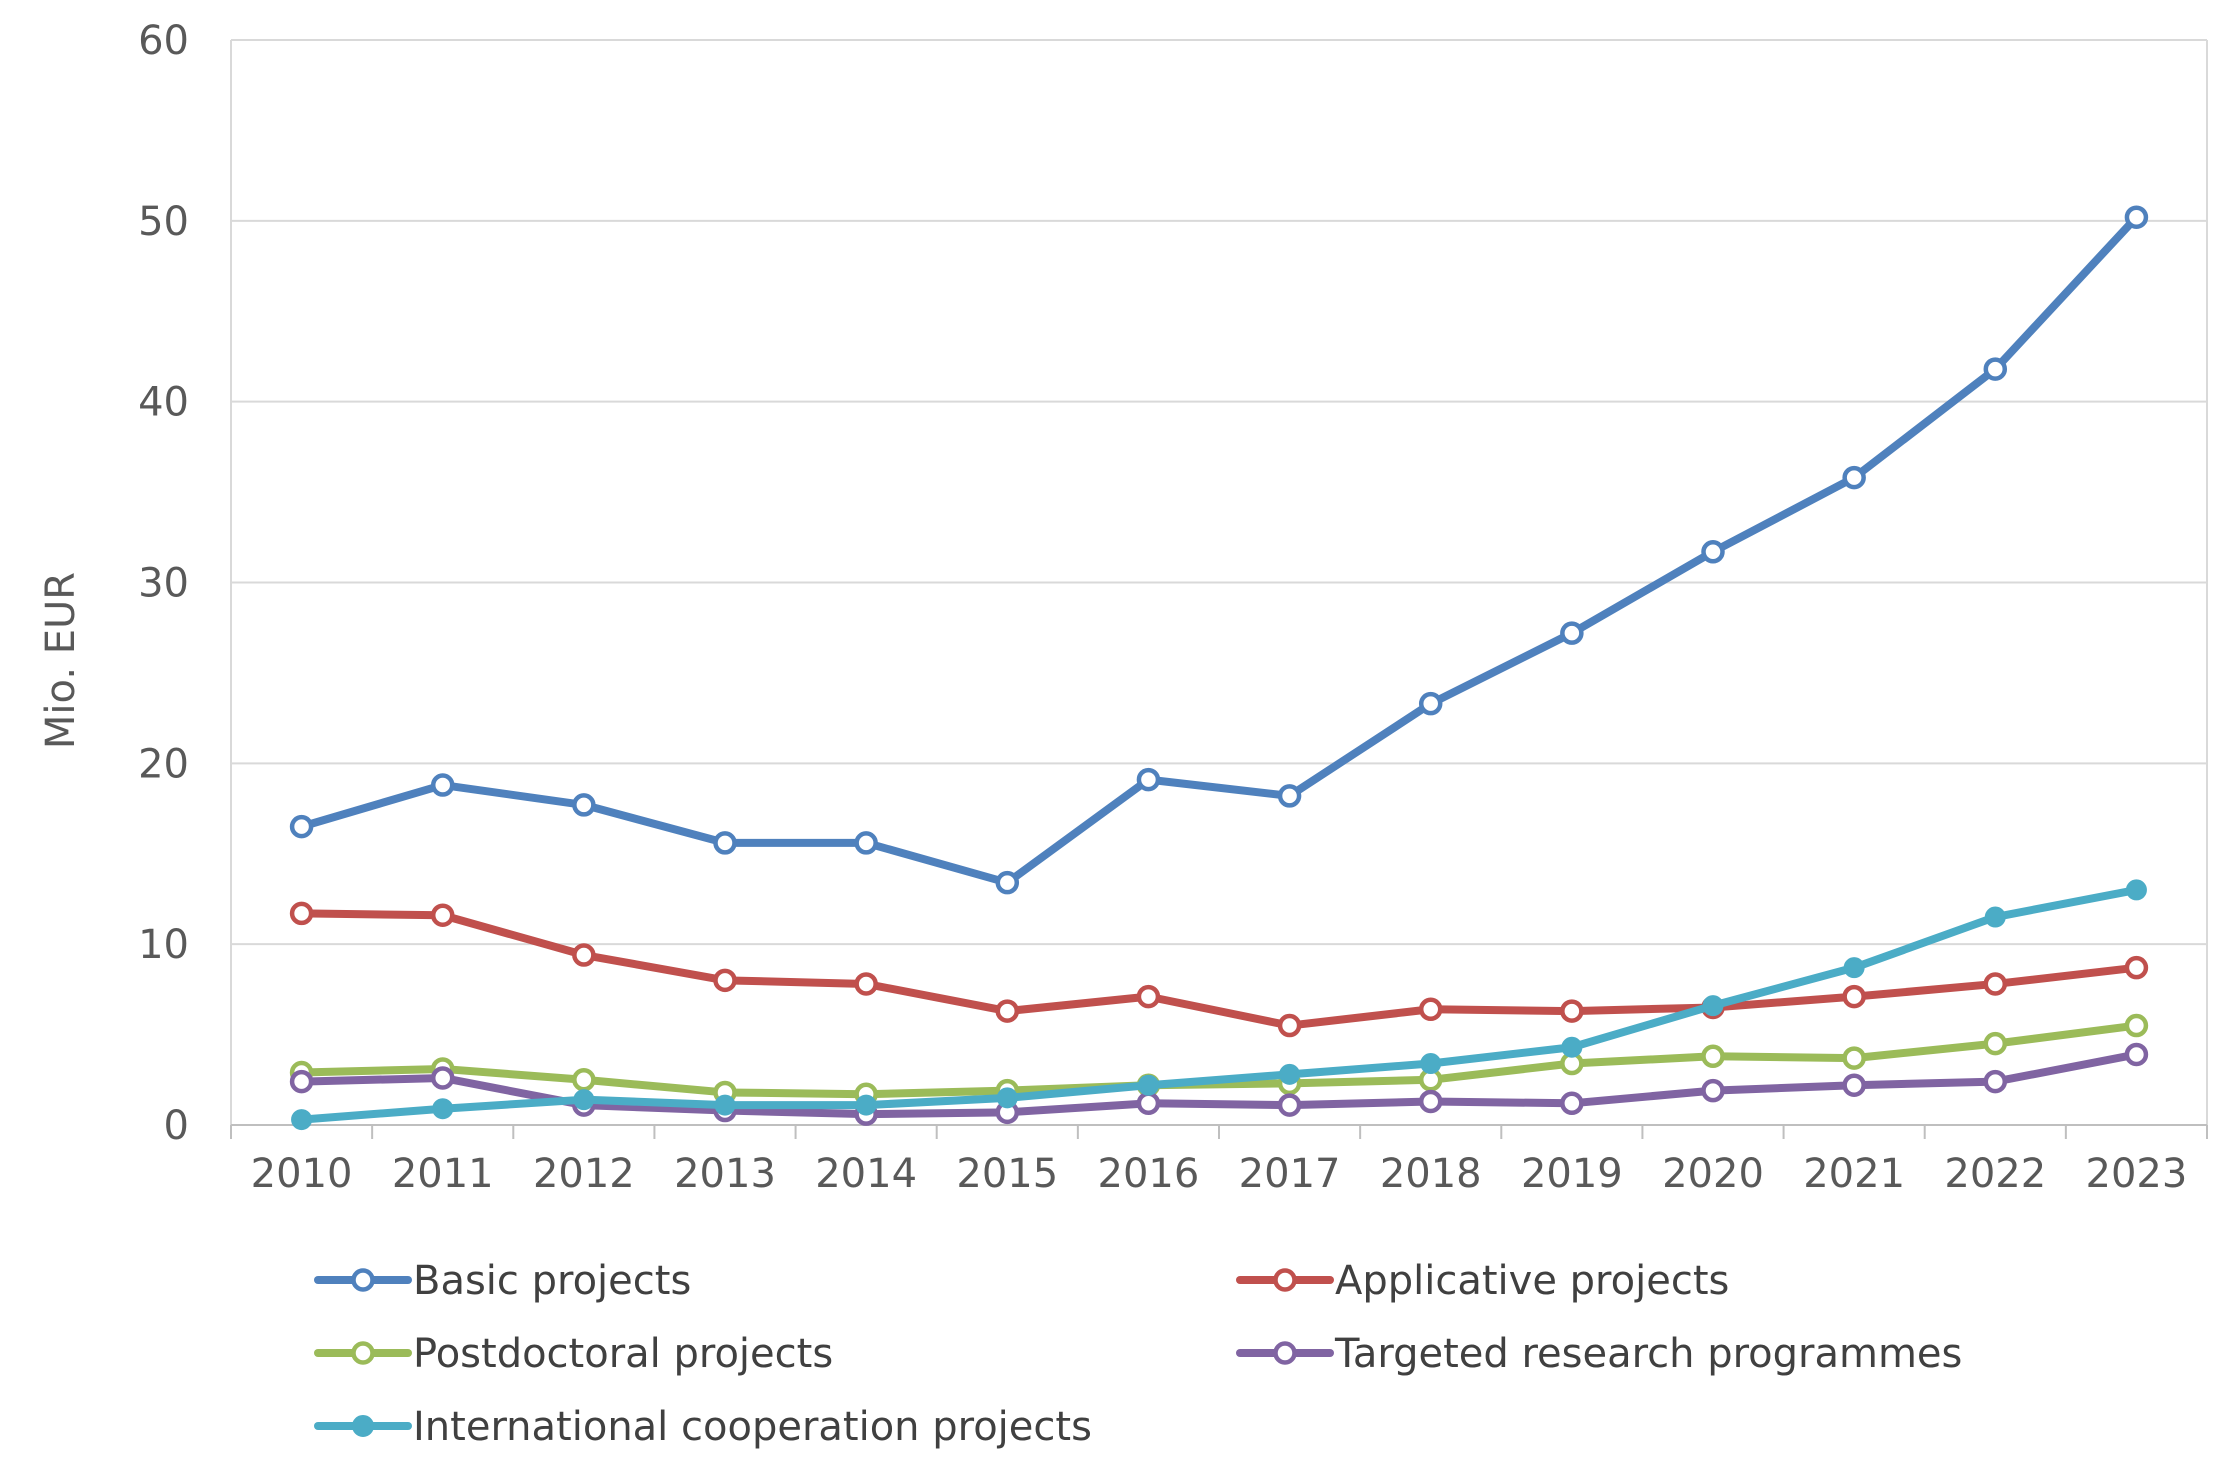 The height and width of the screenshot is (1477, 2231). I want to click on x-tick-label-2023: 2023, so click(2137, 1174).